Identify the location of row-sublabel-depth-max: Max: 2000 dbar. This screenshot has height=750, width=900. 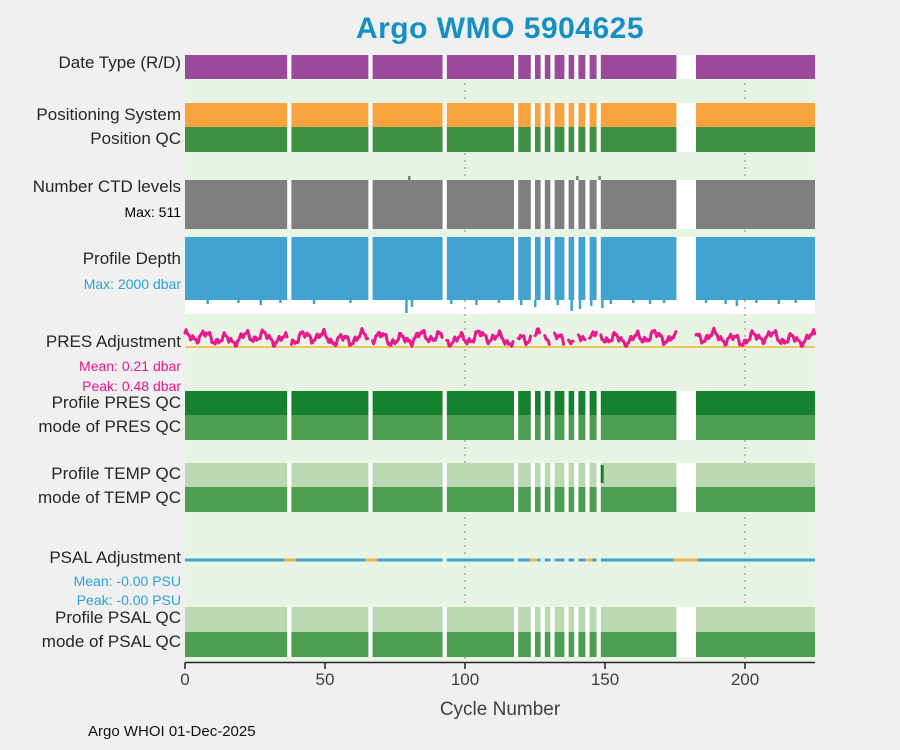
(132, 284).